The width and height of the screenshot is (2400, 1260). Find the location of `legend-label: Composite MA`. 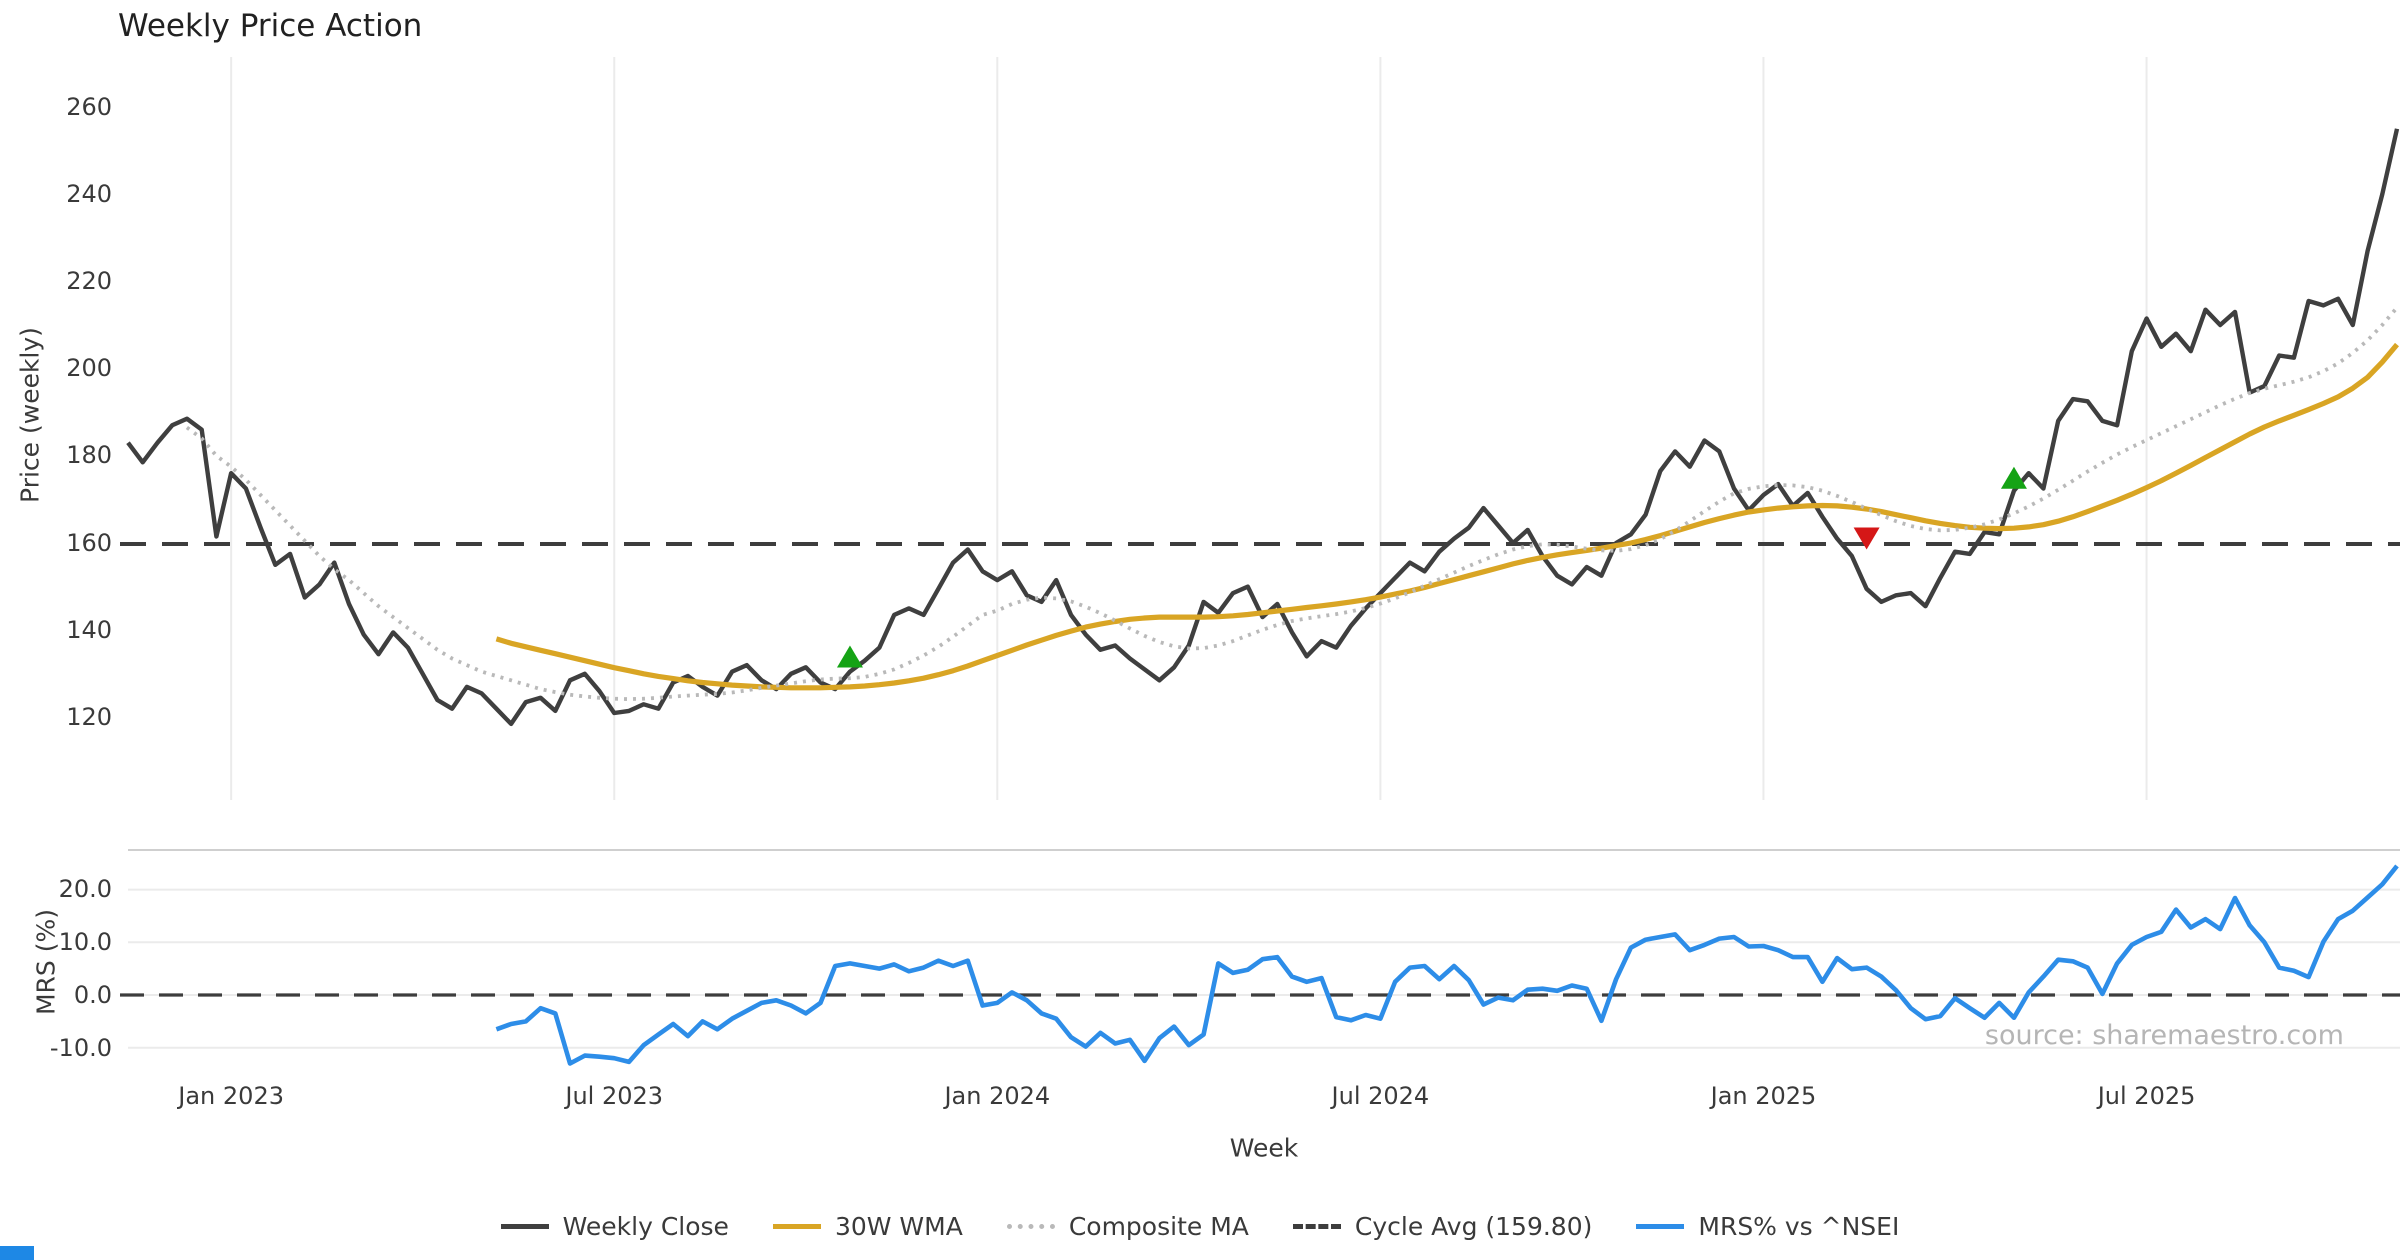

legend-label: Composite MA is located at coordinates (1158, 1226).